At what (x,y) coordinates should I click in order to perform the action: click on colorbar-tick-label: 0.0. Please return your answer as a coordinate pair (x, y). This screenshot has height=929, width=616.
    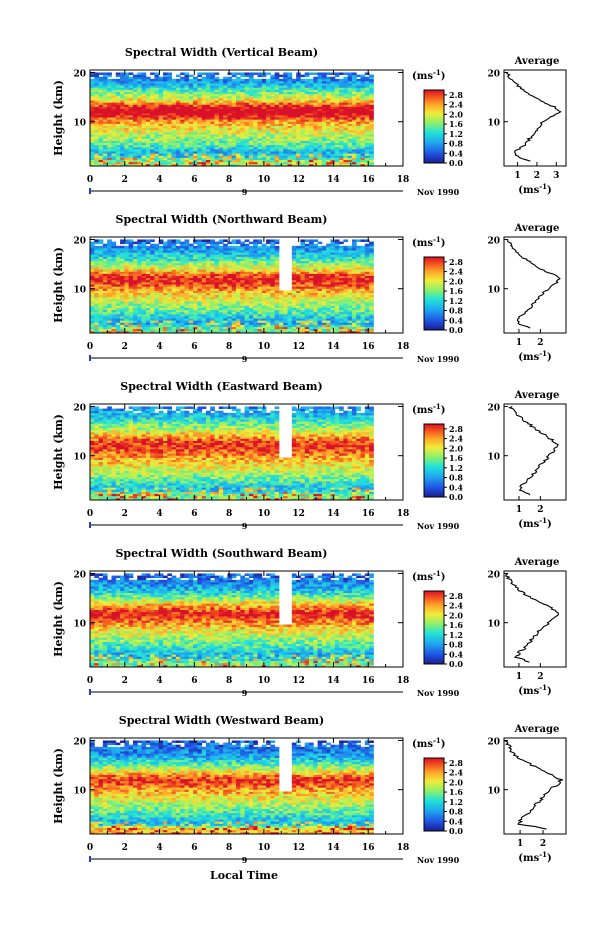
    Looking at the image, I should click on (456, 163).